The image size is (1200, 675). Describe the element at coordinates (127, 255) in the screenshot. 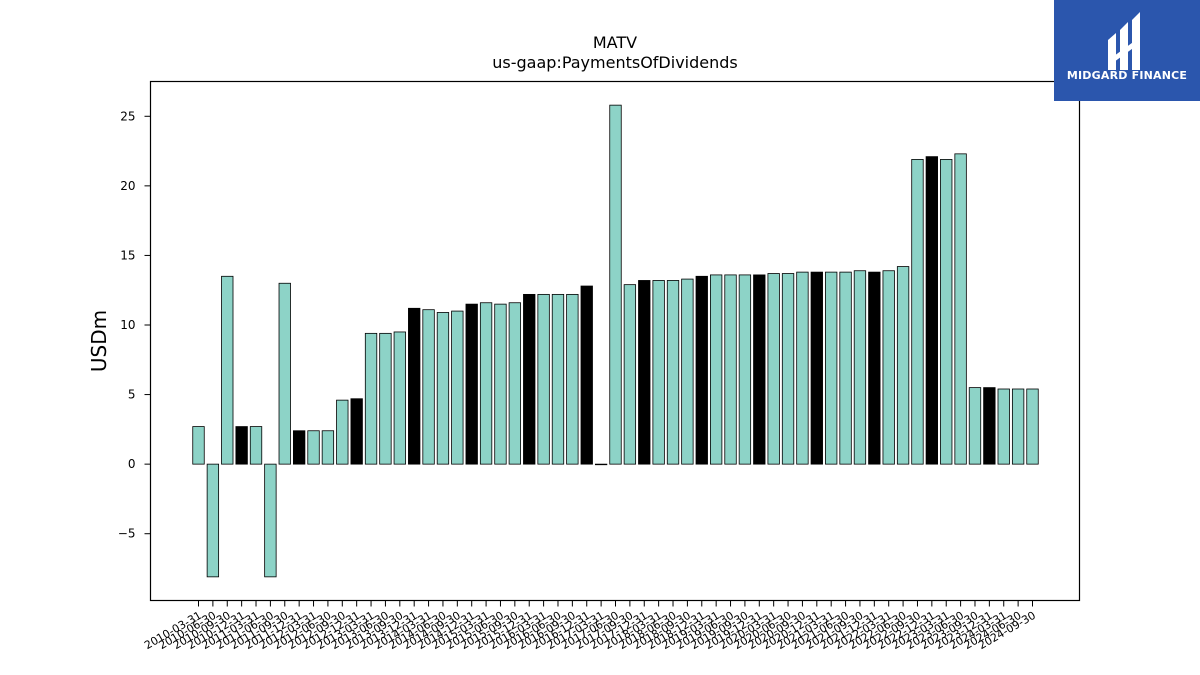

I see `y-tick-label: 15` at that location.